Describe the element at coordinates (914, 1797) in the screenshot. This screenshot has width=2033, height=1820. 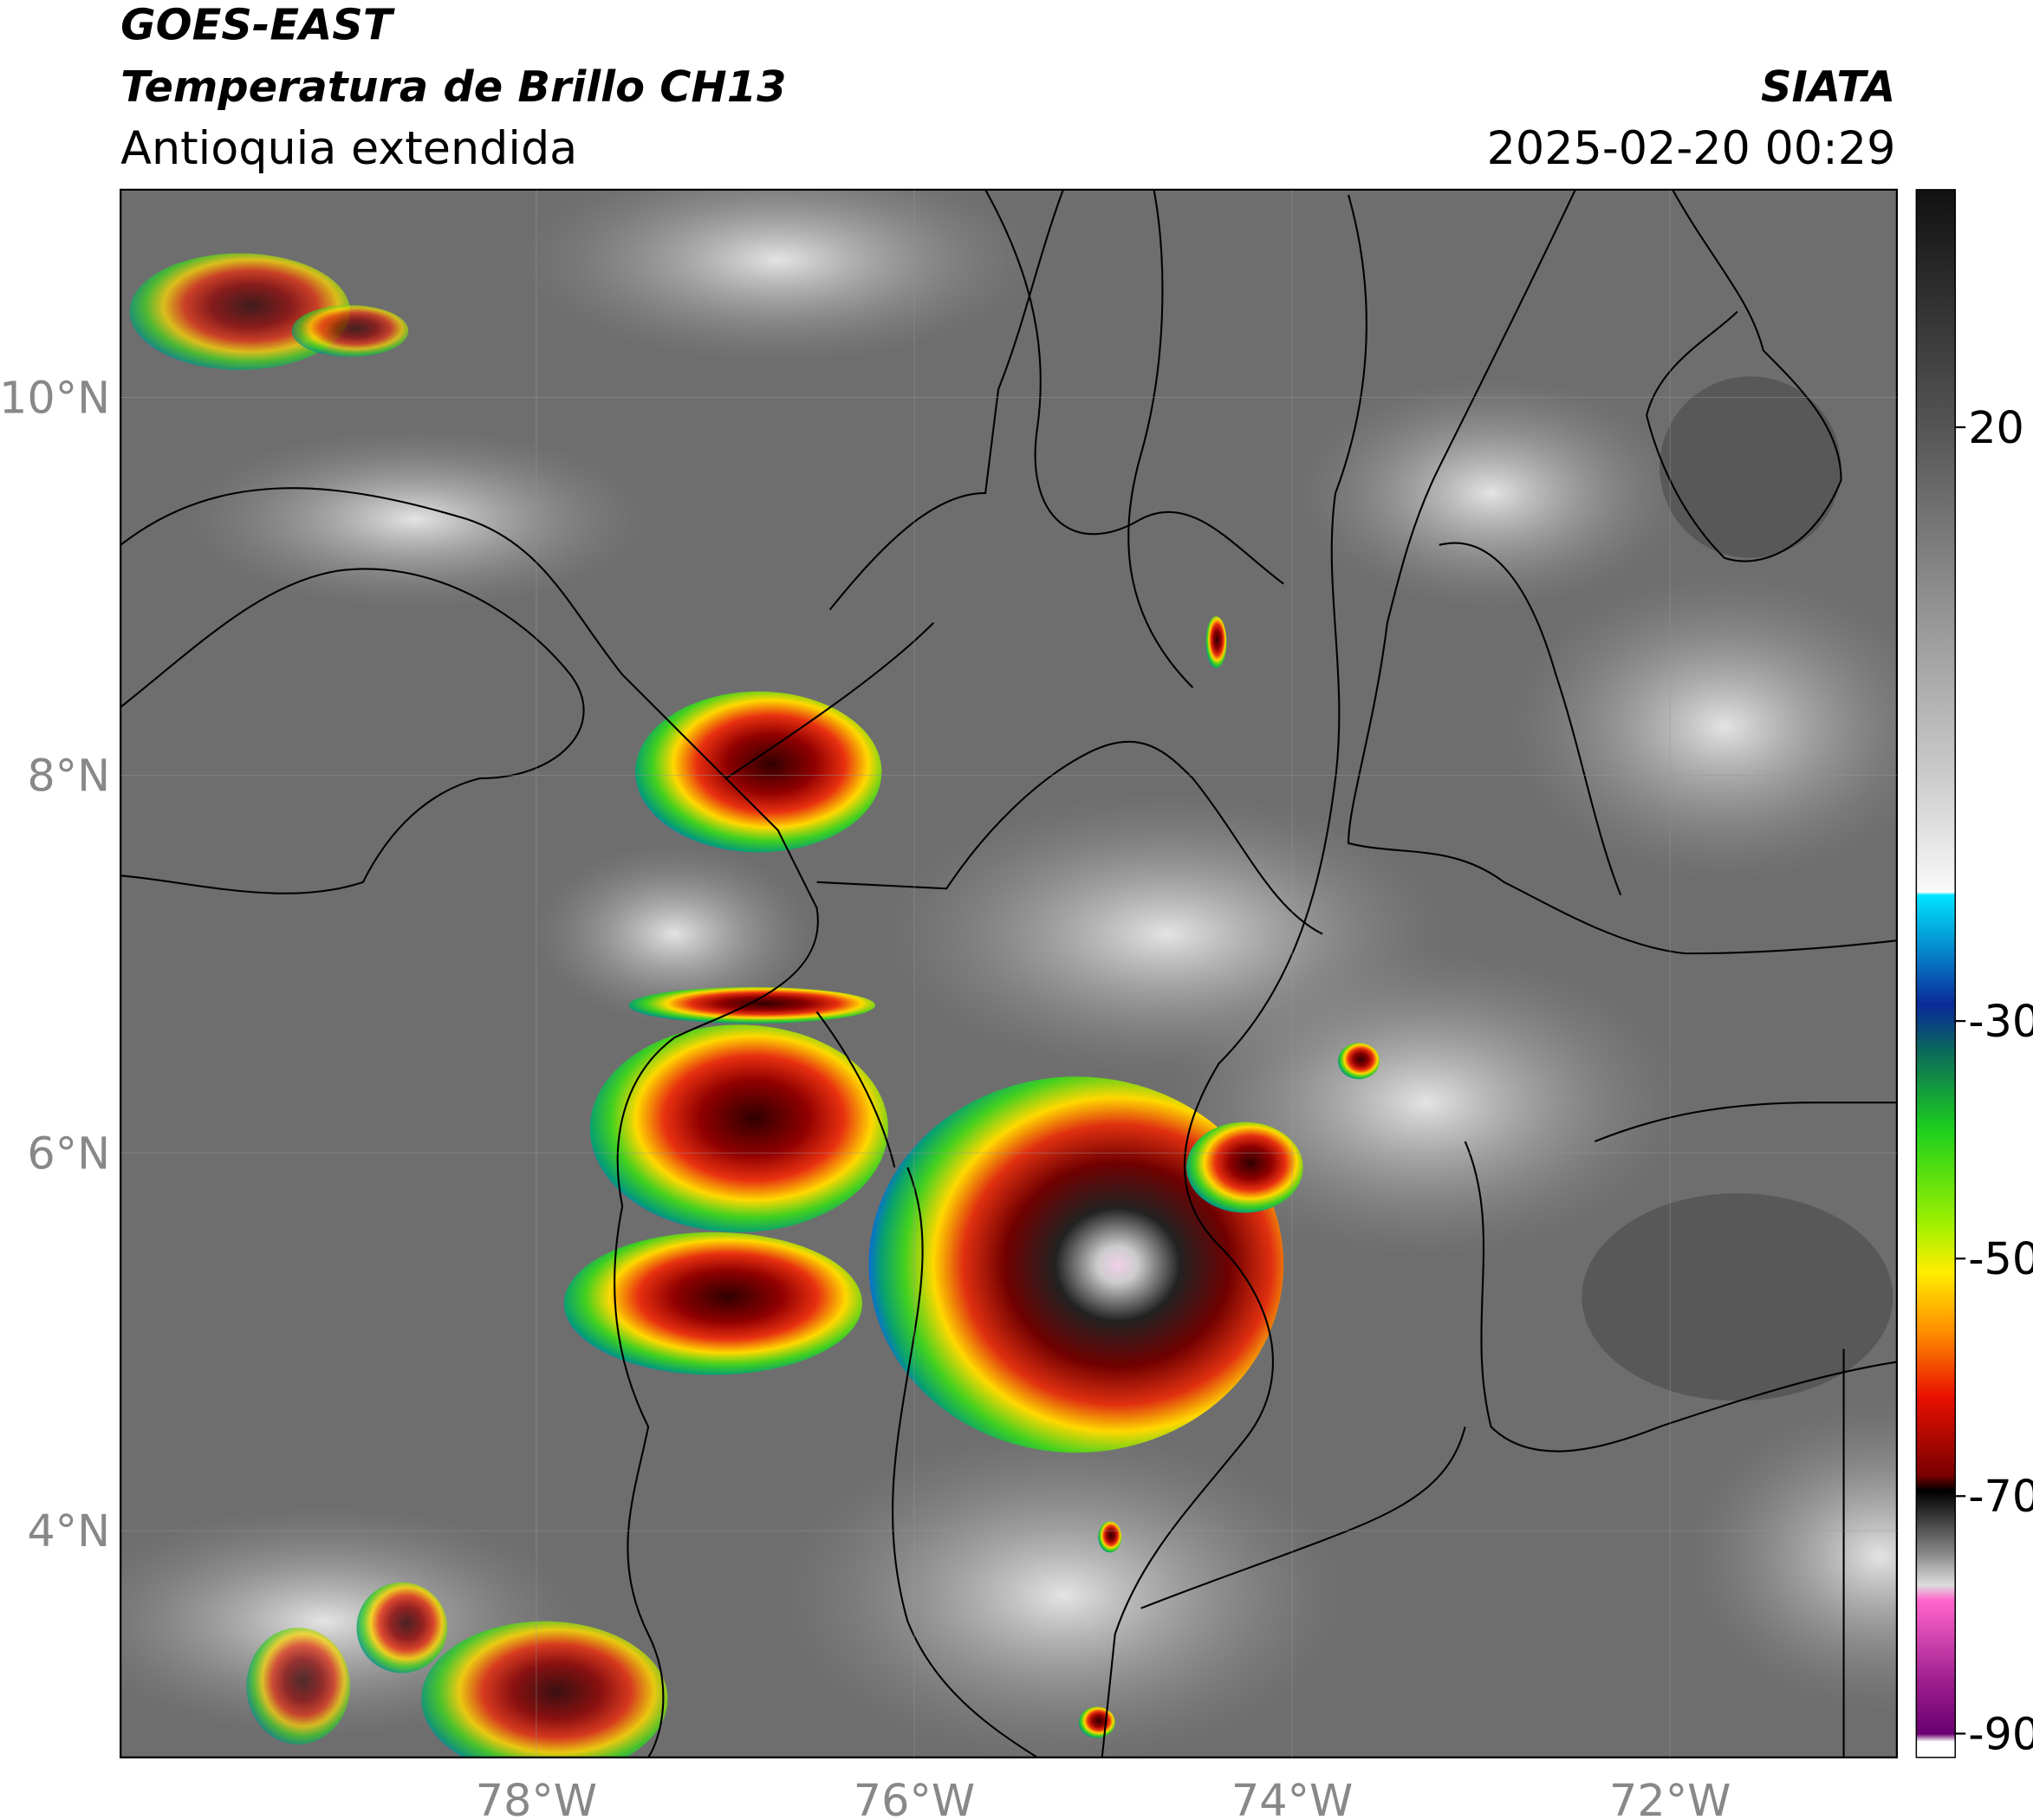
I see `x-tick-label: 76°W` at that location.